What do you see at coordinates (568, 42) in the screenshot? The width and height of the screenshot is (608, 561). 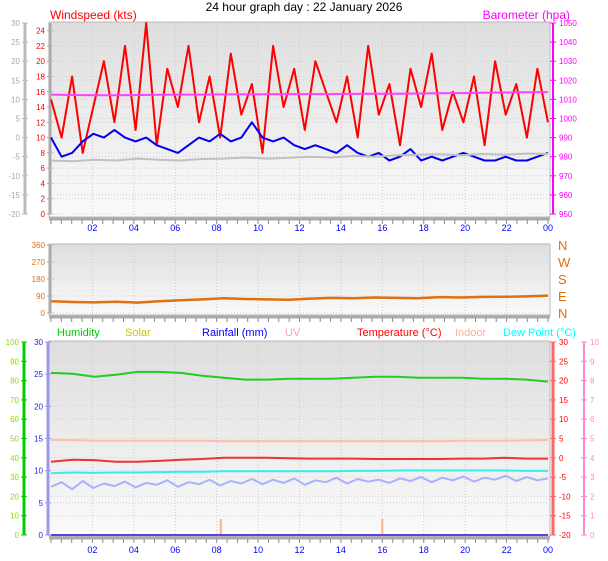 I see `baro-axis-tick-label: 1040` at bounding box center [568, 42].